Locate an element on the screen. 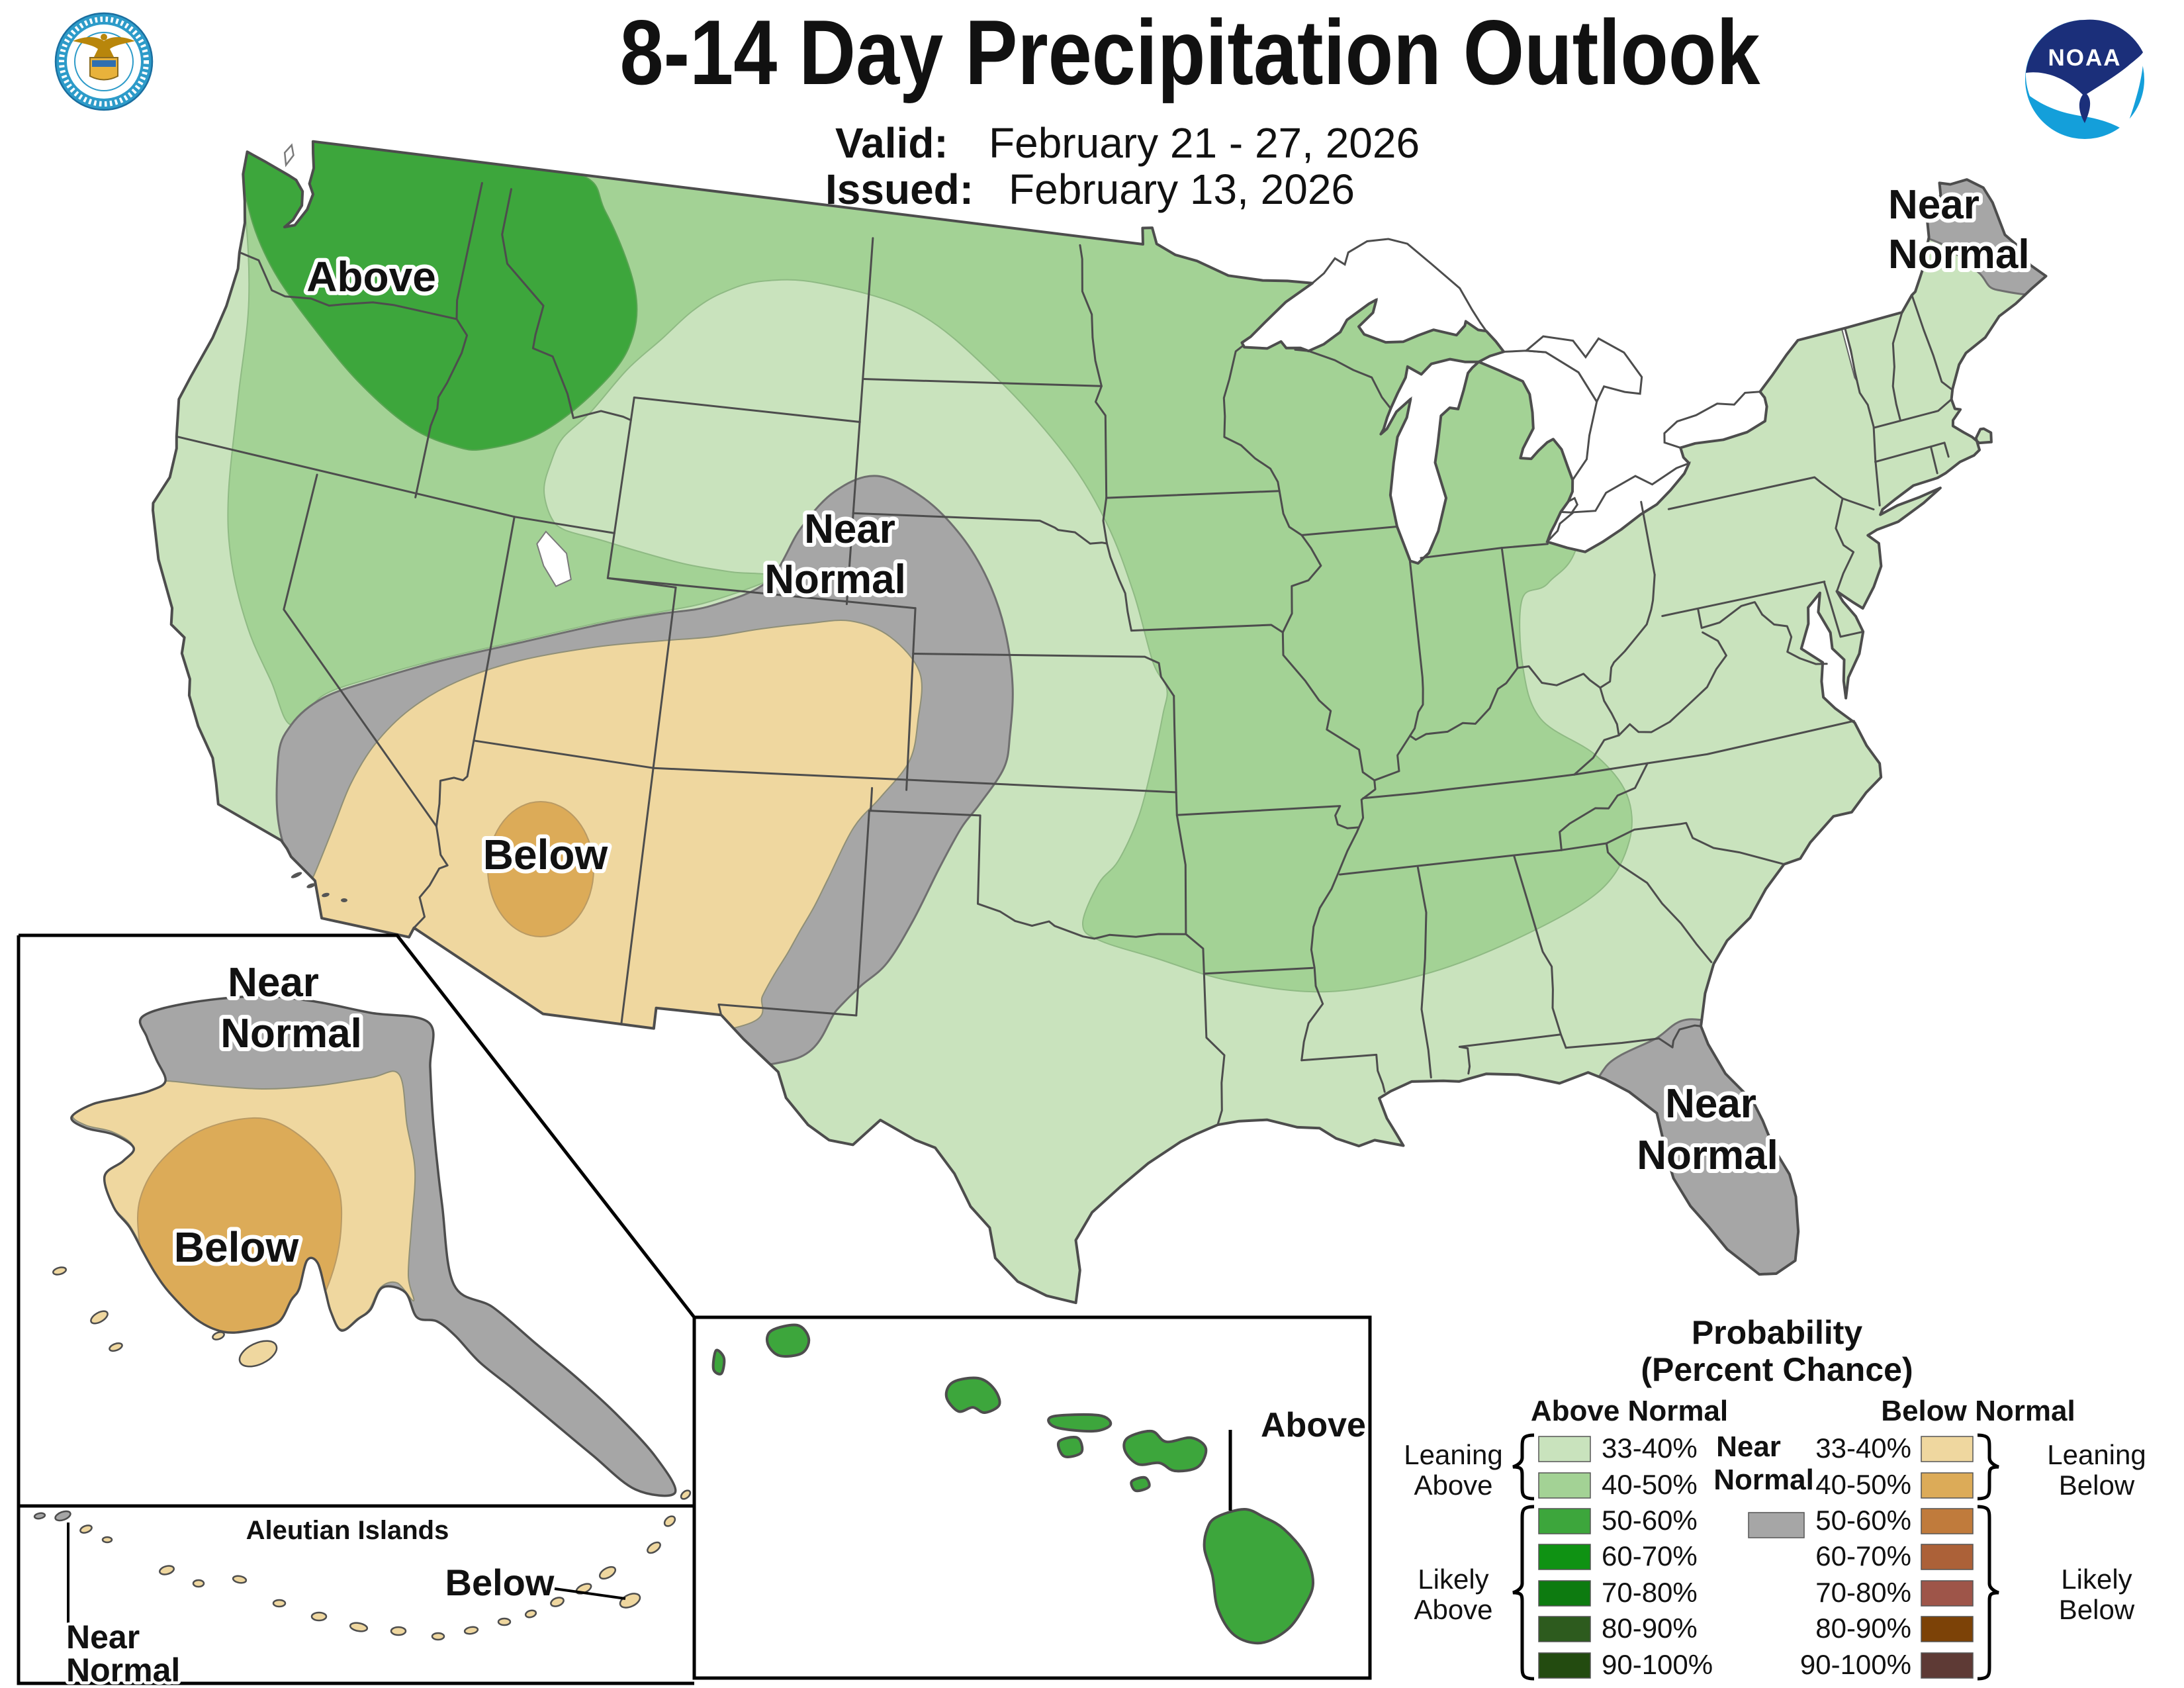  svg-text: February 21 - 27, 2026 is located at coordinates (1204, 143).